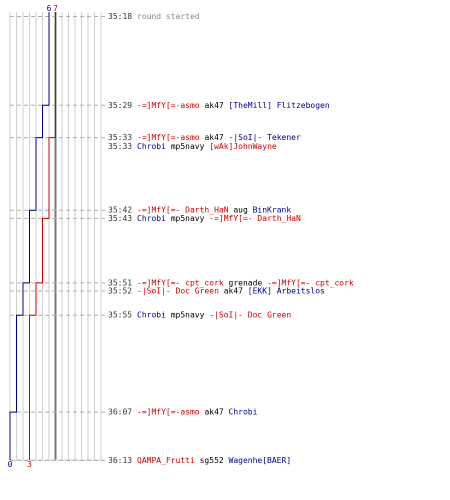 The width and height of the screenshot is (450, 500). What do you see at coordinates (120, 290) in the screenshot?
I see `event-time: 35:52` at bounding box center [120, 290].